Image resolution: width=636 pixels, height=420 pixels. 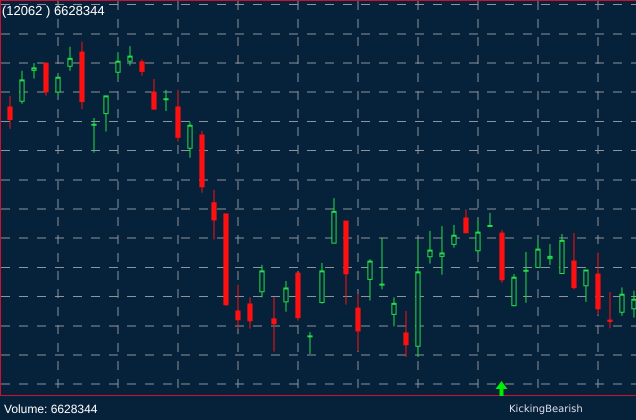 What do you see at coordinates (51, 409) in the screenshot?
I see `text: Volume: 6628344` at bounding box center [51, 409].